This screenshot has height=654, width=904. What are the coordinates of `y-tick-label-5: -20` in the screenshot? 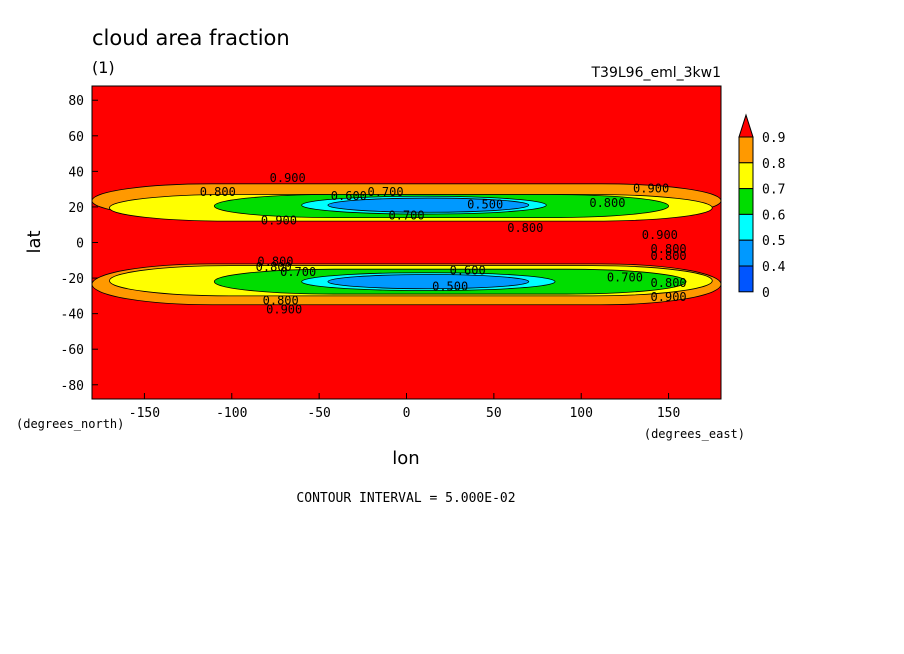 It's located at (72, 279).